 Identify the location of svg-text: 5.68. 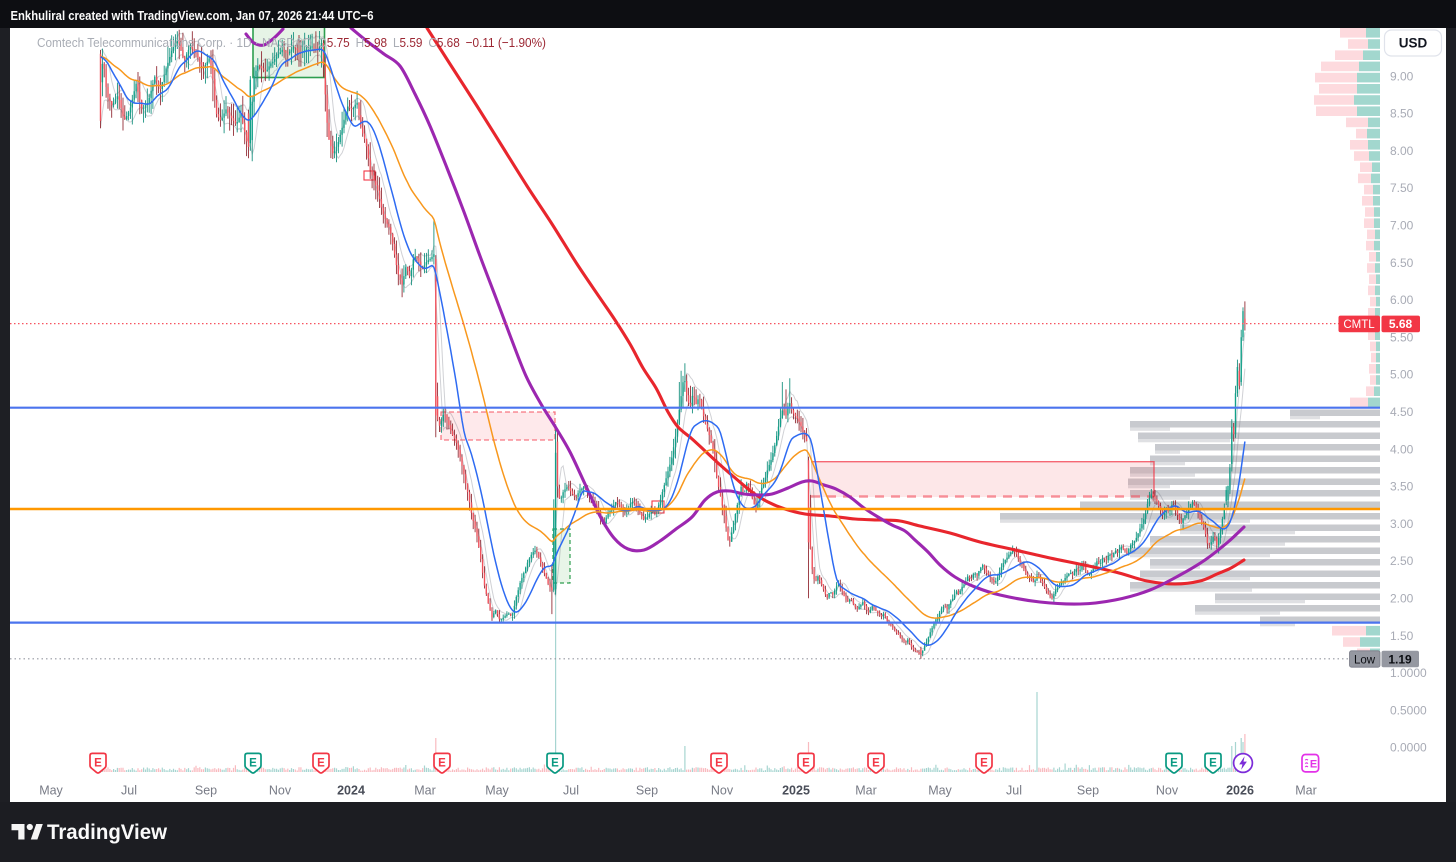
(1401, 324).